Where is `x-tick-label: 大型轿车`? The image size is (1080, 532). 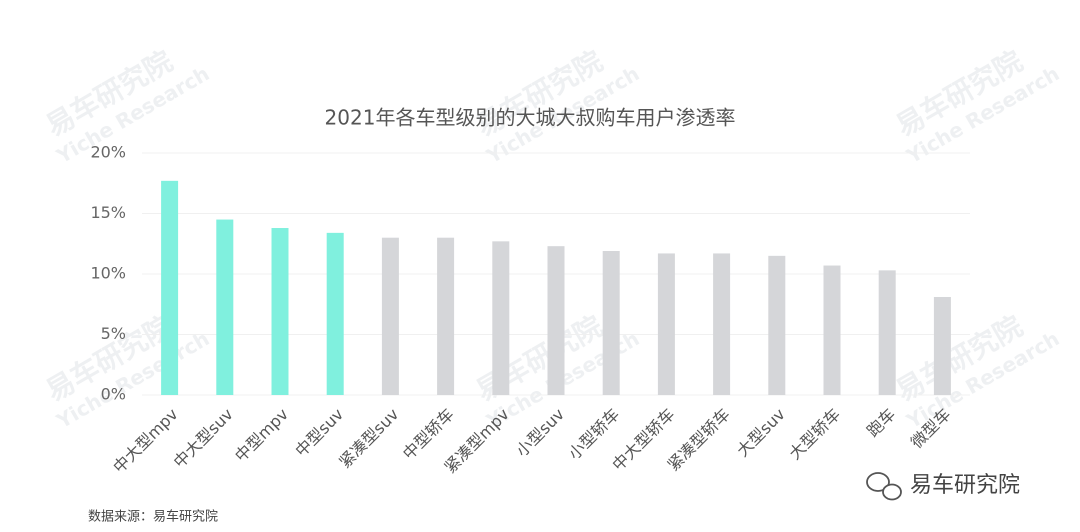
x-tick-label: 大型轿车 is located at coordinates (814, 434).